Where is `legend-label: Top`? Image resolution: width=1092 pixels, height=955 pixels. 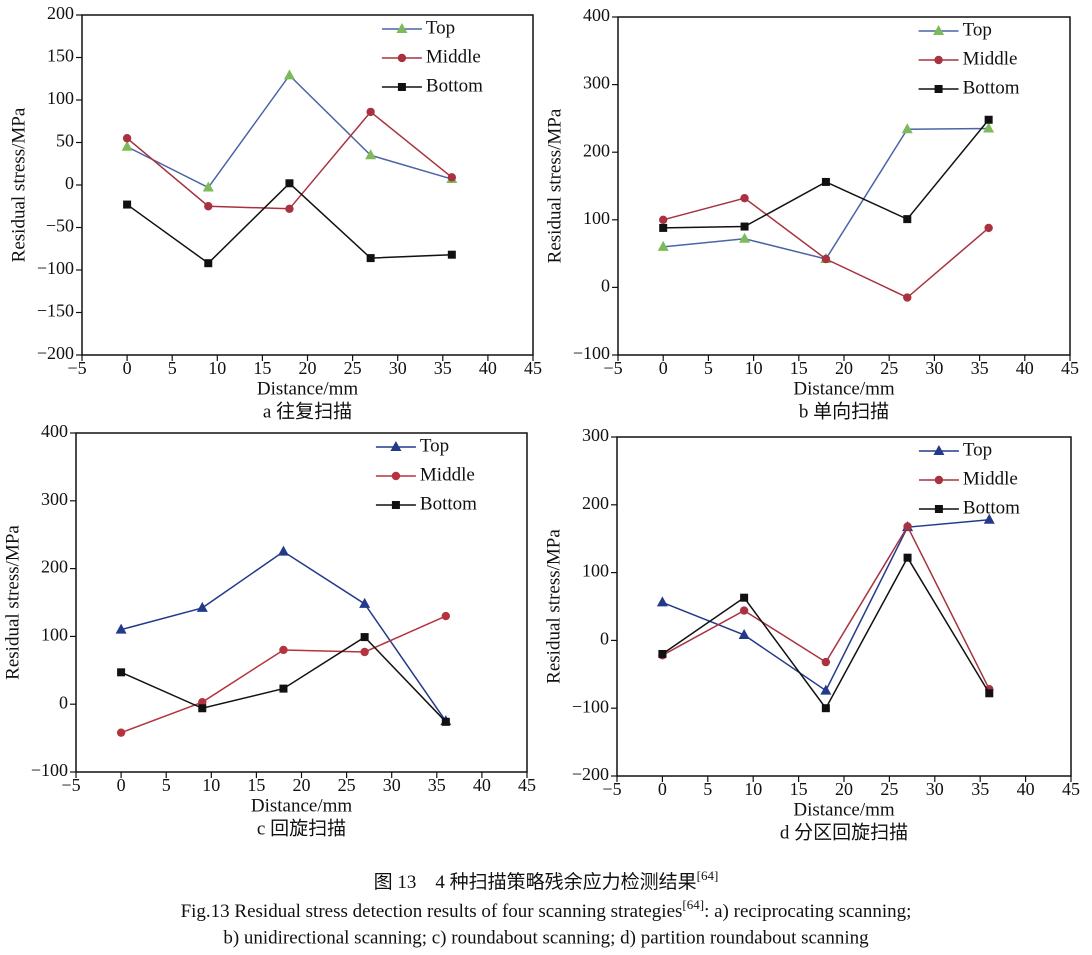 legend-label: Top is located at coordinates (977, 449).